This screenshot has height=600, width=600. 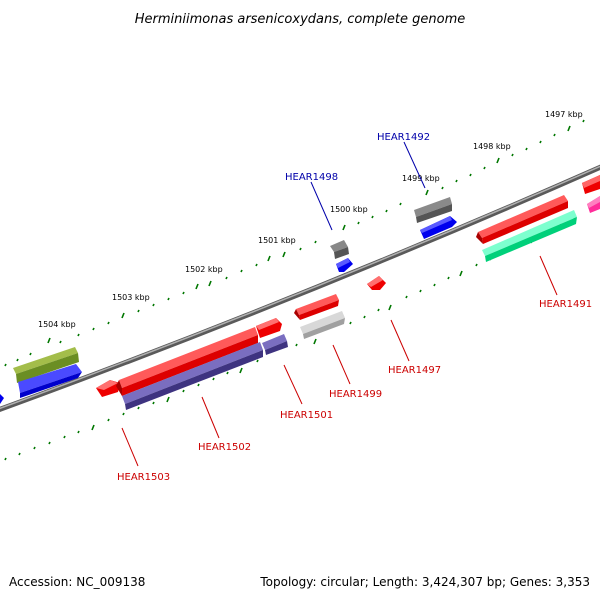 I want to click on gene-lightgray, so click(x=322, y=325).